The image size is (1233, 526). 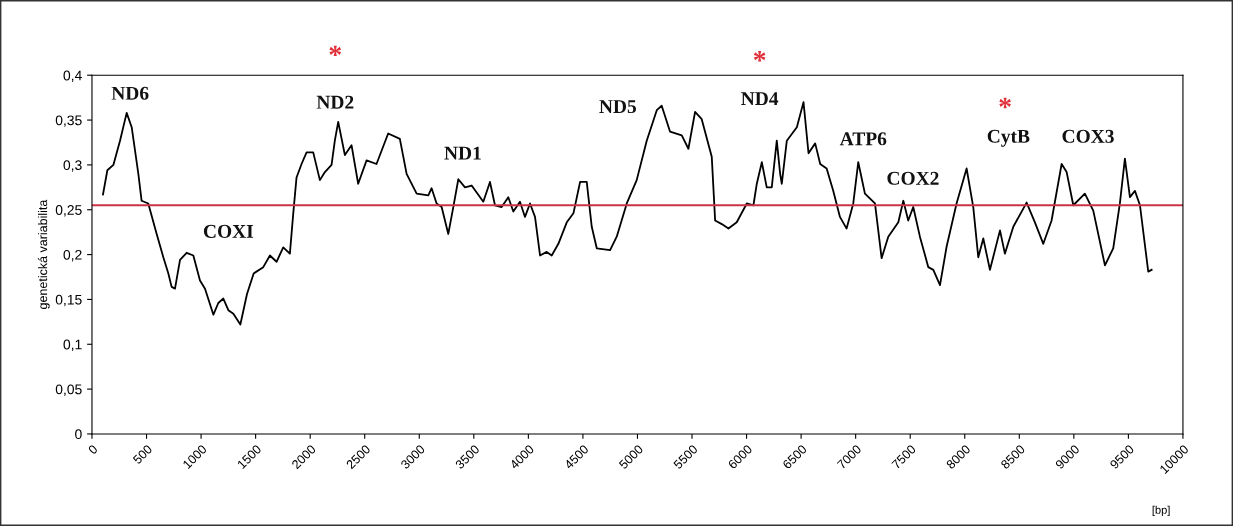 What do you see at coordinates (68, 211) in the screenshot?
I see `y-tick-label: 0,25` at bounding box center [68, 211].